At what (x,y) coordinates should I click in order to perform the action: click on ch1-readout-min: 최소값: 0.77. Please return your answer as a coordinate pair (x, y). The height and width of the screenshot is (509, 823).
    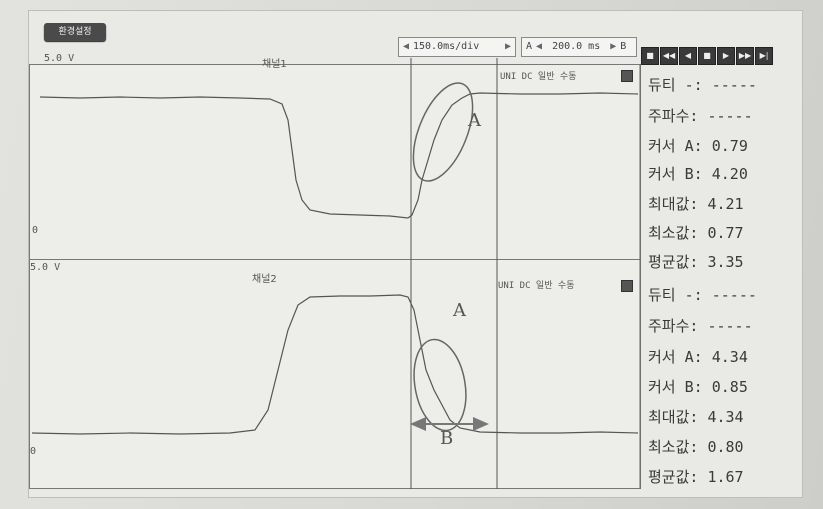
    Looking at the image, I should click on (696, 233).